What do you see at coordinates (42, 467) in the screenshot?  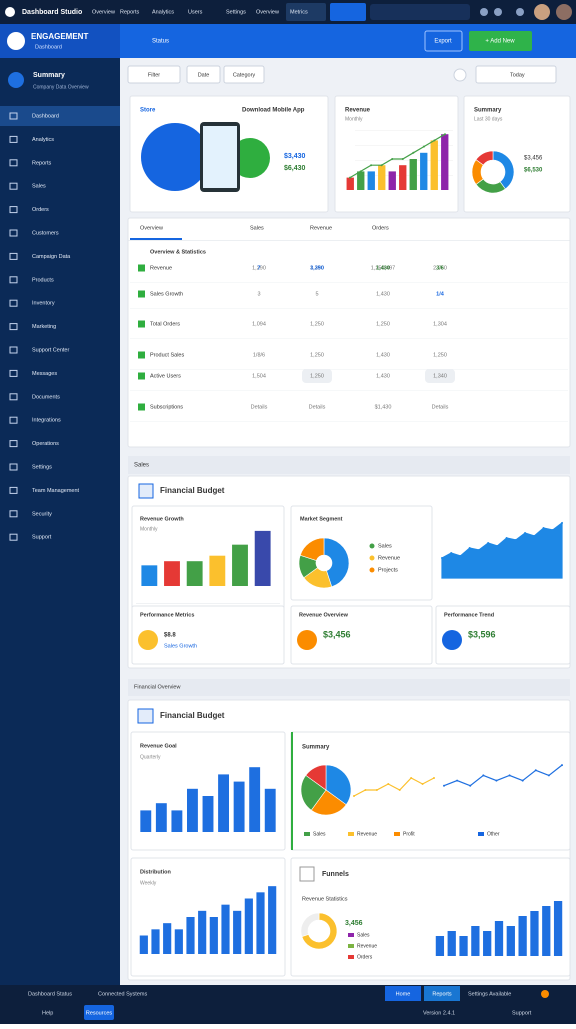 I see `sidebar-item: Settings` at bounding box center [42, 467].